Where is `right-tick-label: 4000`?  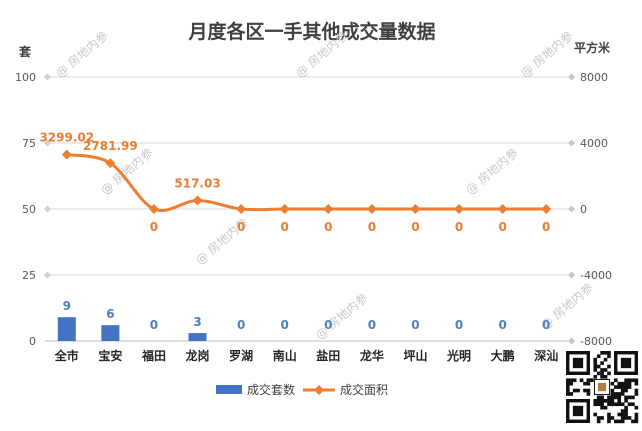 right-tick-label: 4000 is located at coordinates (594, 143).